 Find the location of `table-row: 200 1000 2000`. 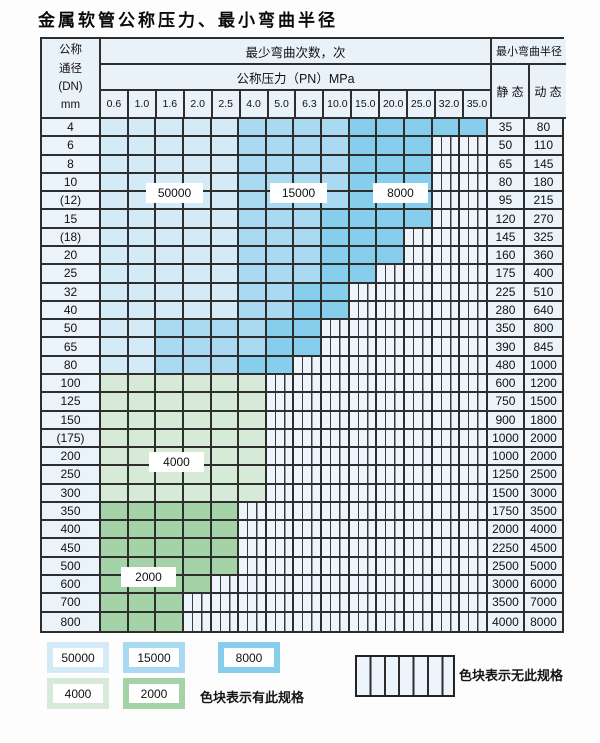

table-row: 200 1000 2000 is located at coordinates (302, 457).